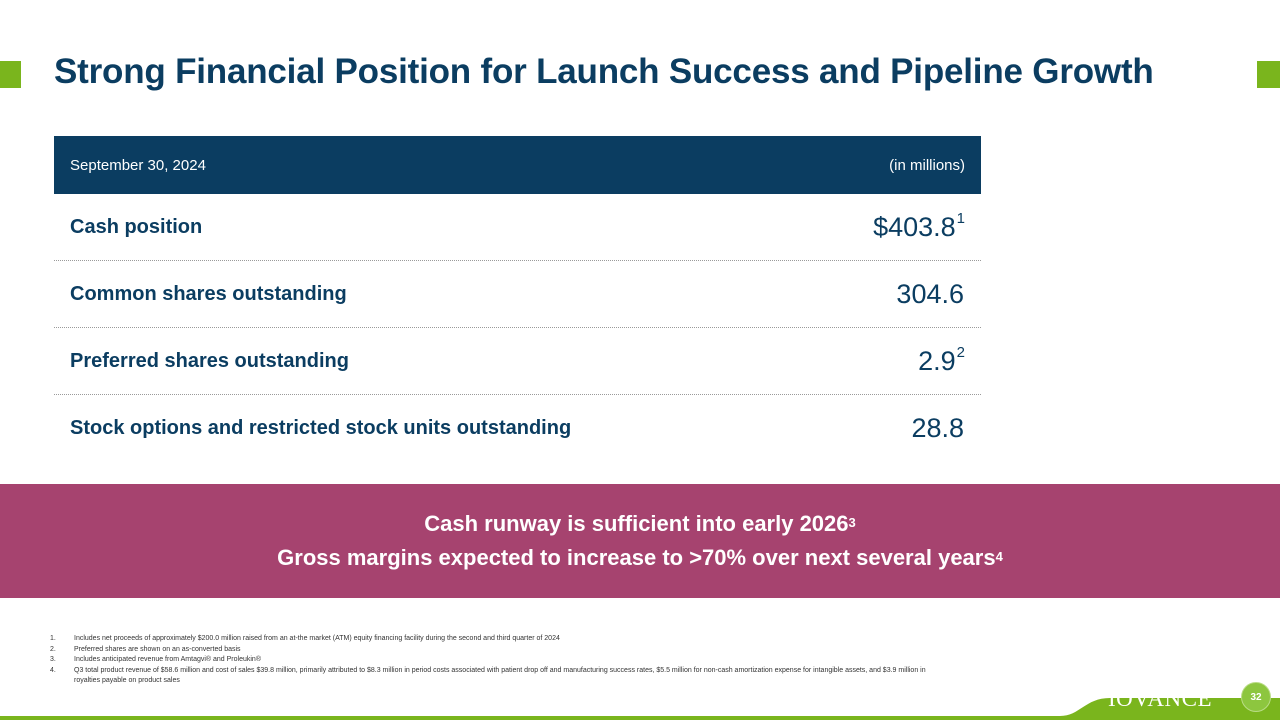 The height and width of the screenshot is (720, 1280). I want to click on table-row-preferred-shares: Preferred shares outstanding 2.92, so click(517, 361).